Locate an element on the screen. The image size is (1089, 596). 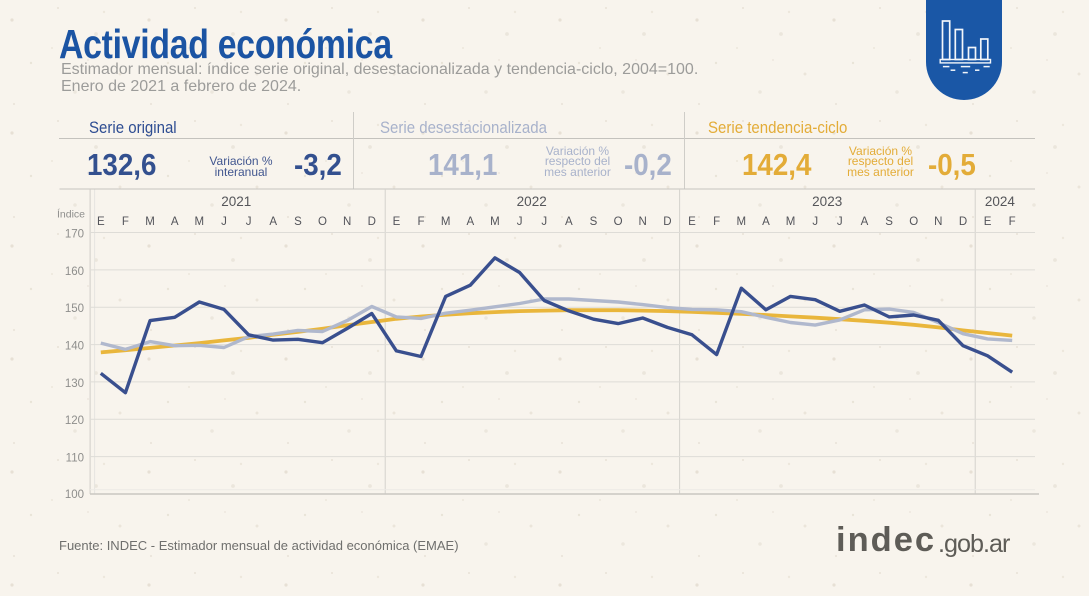
svg-text: 100 is located at coordinates (74, 495).